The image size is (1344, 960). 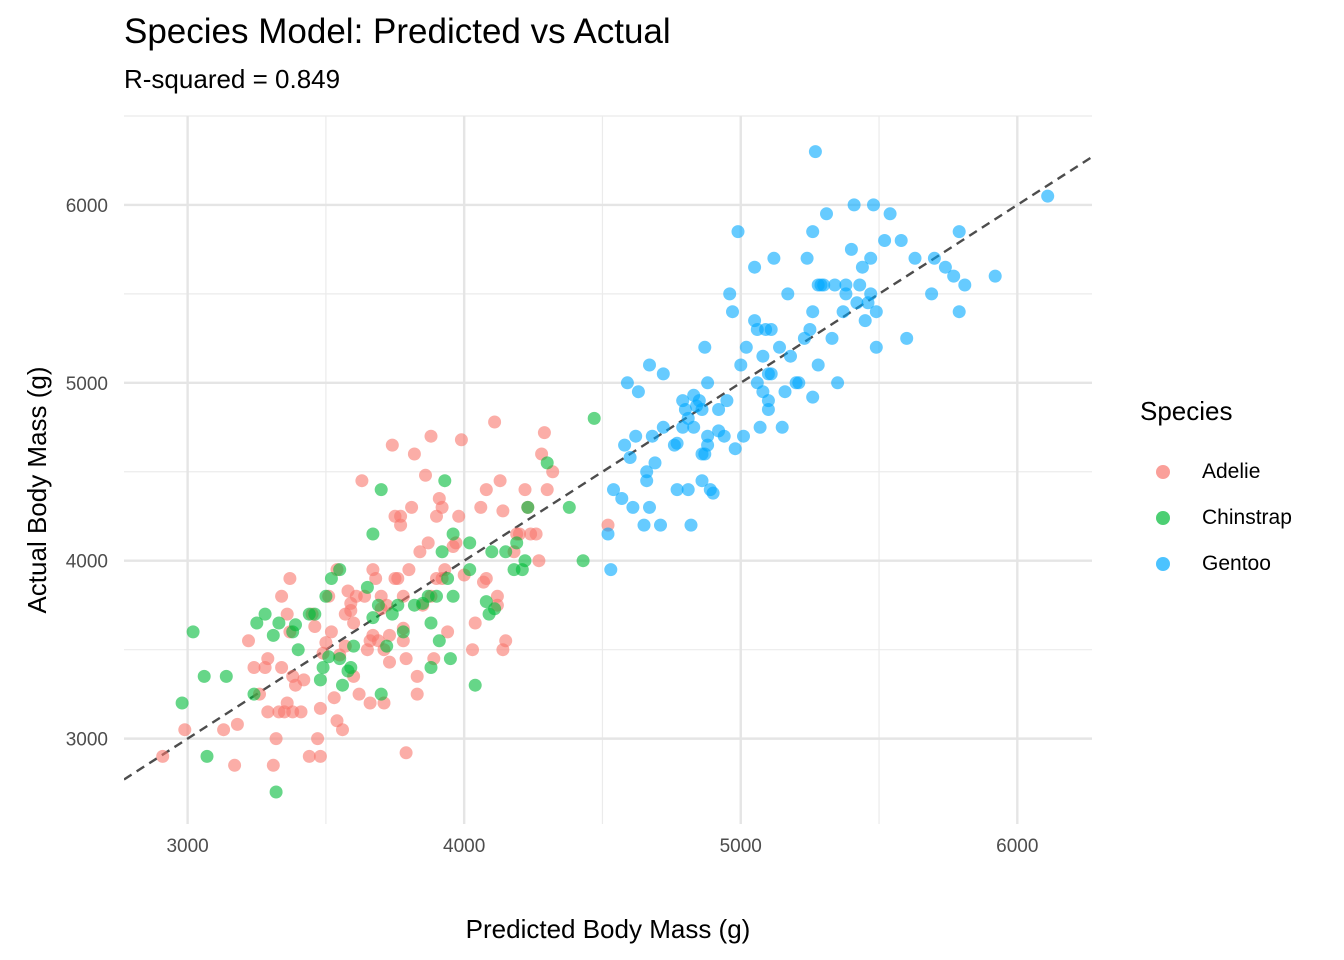 What do you see at coordinates (1231, 471) in the screenshot?
I see `legend-label-adelie: Adelie` at bounding box center [1231, 471].